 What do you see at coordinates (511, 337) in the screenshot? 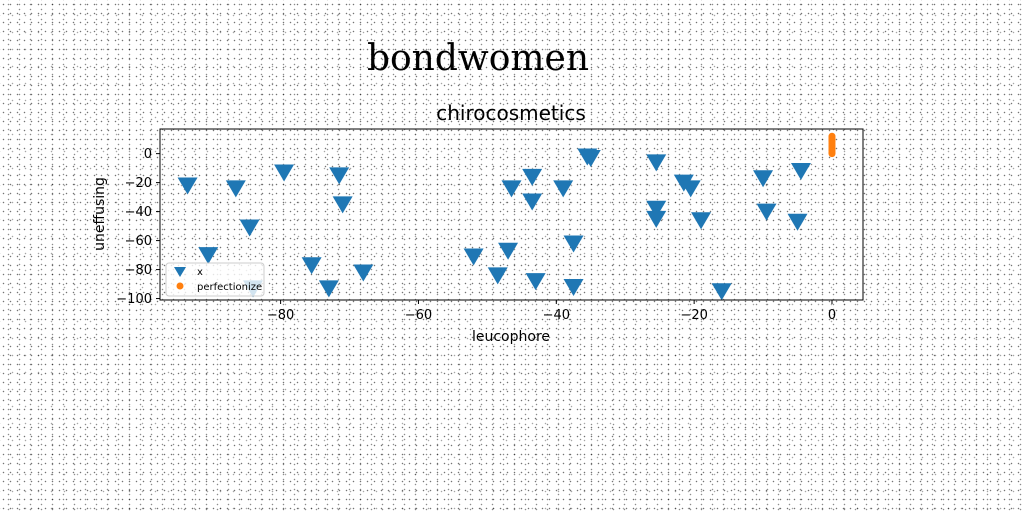
I see `x-axis-label: leucophore` at bounding box center [511, 337].